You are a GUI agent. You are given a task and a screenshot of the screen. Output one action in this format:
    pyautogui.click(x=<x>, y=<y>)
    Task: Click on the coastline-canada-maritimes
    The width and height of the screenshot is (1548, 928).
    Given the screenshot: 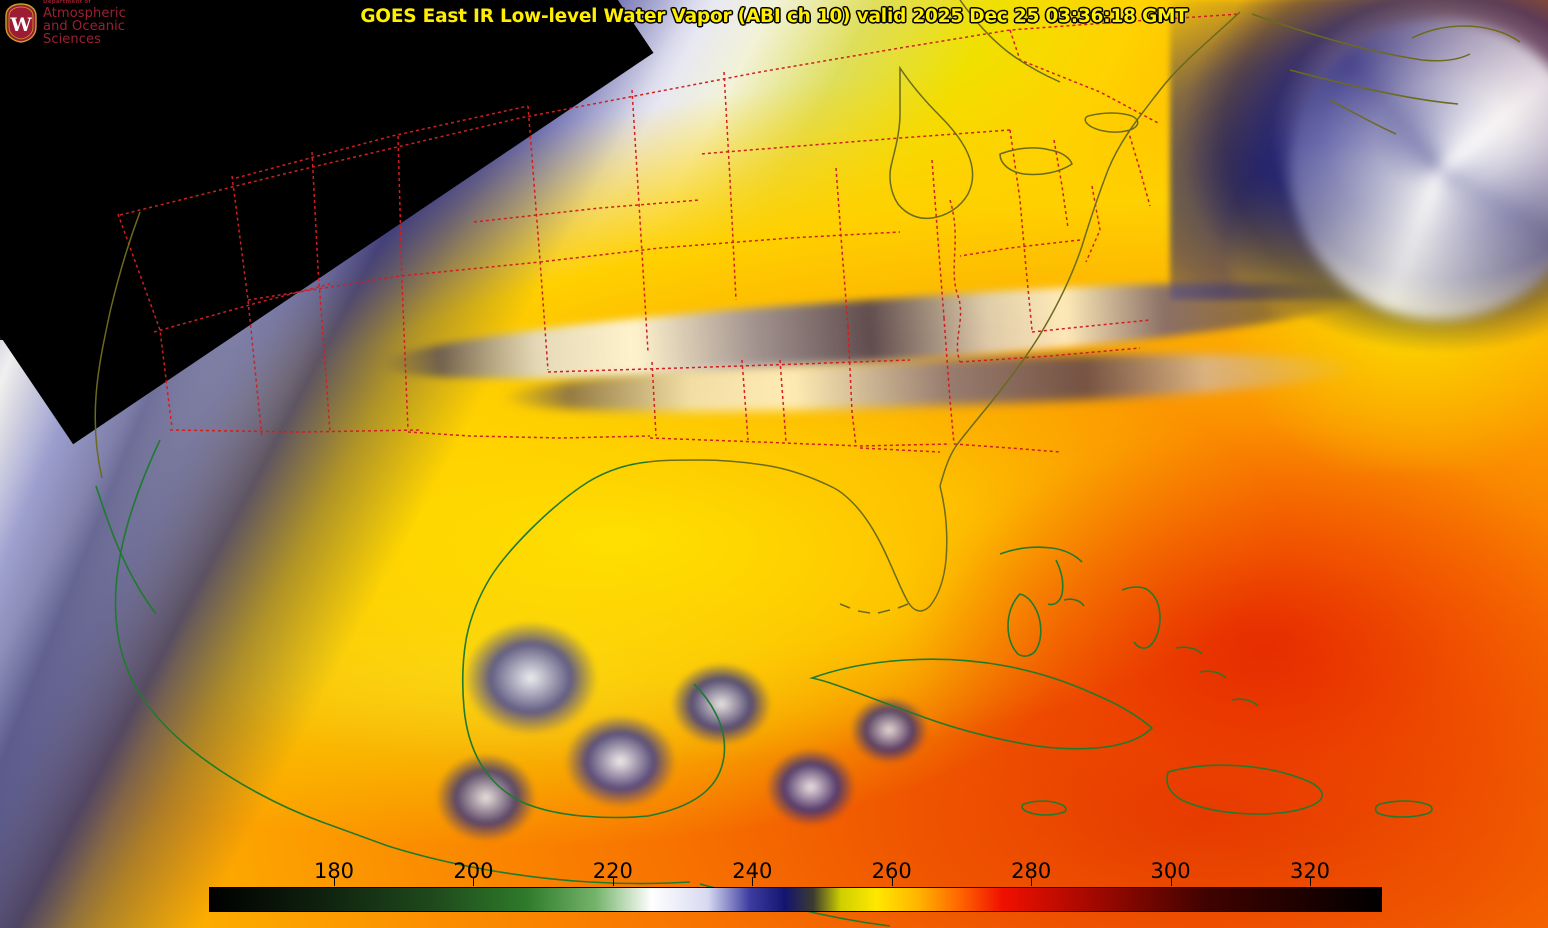 What is the action you would take?
    pyautogui.click(x=1386, y=74)
    